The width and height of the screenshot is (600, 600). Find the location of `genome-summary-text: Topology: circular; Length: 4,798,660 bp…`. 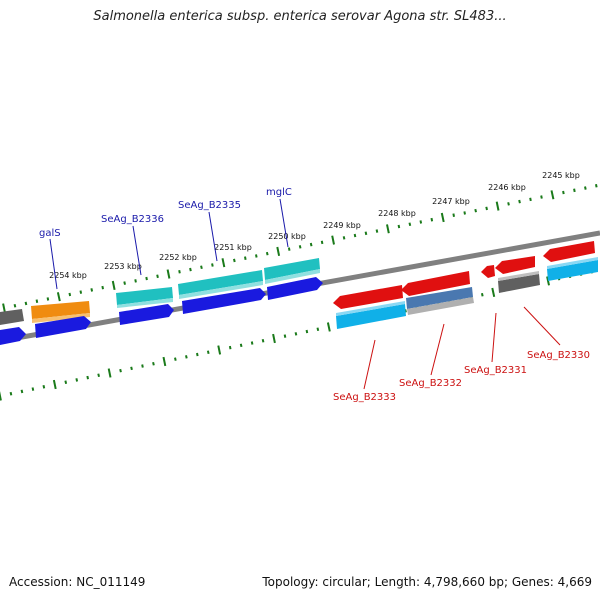

genome-summary-text: Topology: circular; Length: 4,798,660 bp… is located at coordinates (427, 582).